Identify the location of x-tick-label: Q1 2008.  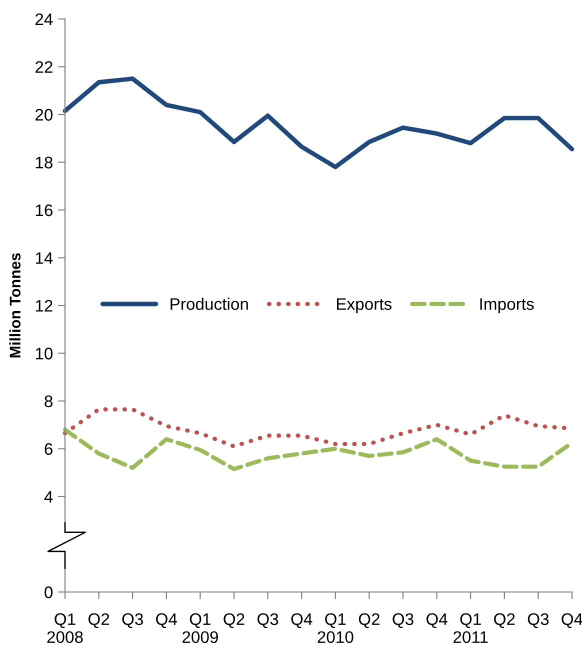
(65, 628).